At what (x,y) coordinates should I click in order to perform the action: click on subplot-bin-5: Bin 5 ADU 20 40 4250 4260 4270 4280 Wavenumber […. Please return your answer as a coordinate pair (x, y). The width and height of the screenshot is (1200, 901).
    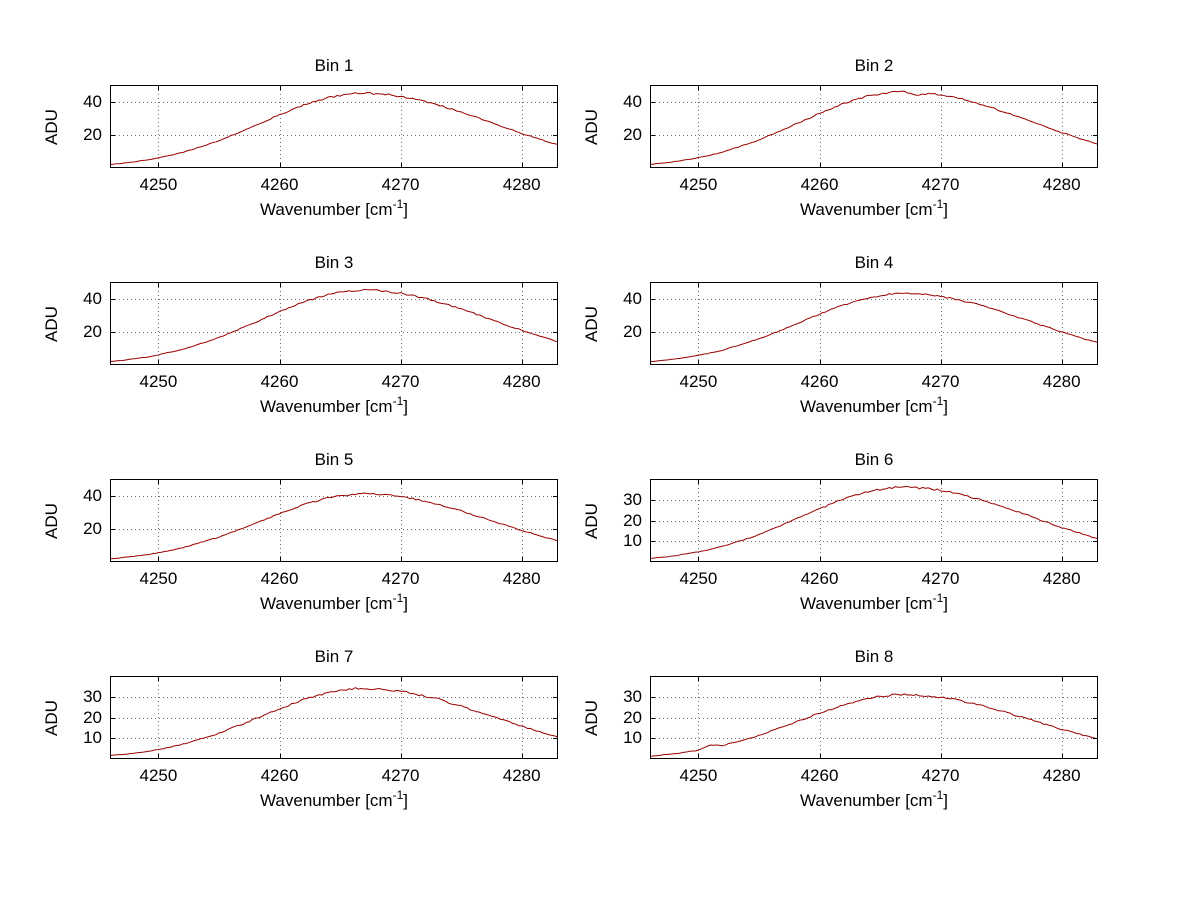
    Looking at the image, I should click on (289, 534).